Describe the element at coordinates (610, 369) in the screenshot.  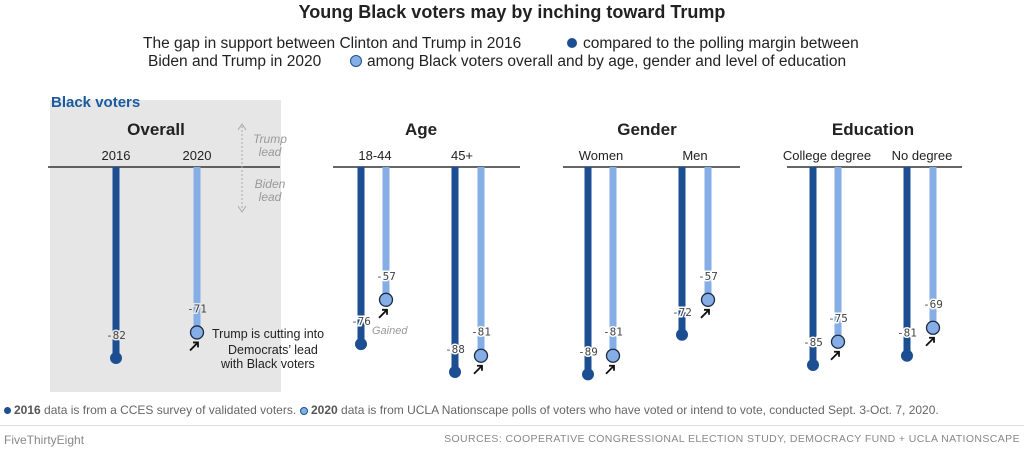
I see `trend-arrow-icon-gender-women` at that location.